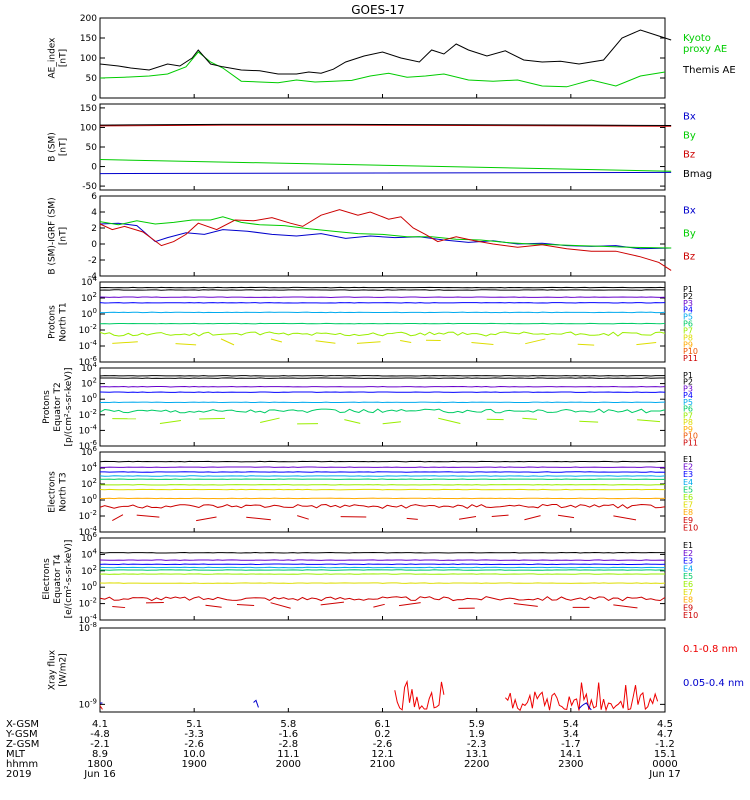 Image resolution: width=750 pixels, height=800 pixels. What do you see at coordinates (89, 281) in the screenshot?
I see `y-tick-label: 10⁴` at bounding box center [89, 281].